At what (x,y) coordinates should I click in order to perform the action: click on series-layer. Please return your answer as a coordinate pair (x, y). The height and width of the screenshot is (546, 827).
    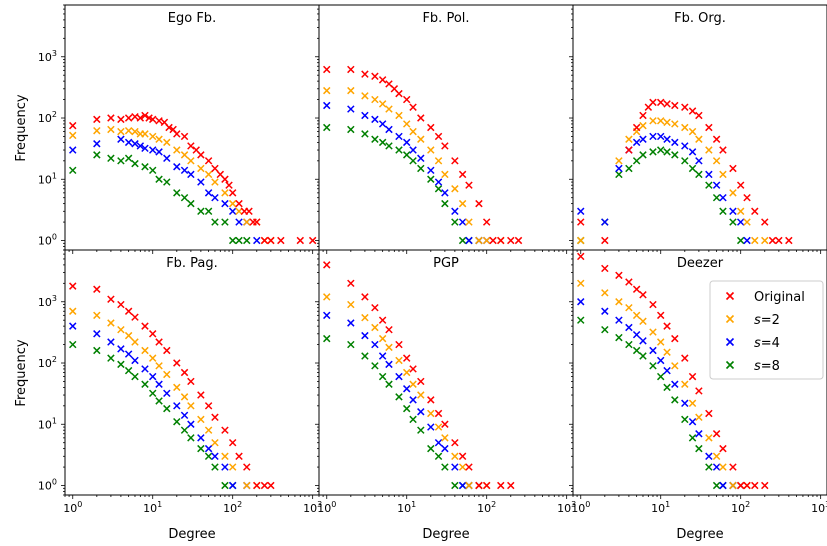
    Looking at the image, I should click on (685, 171).